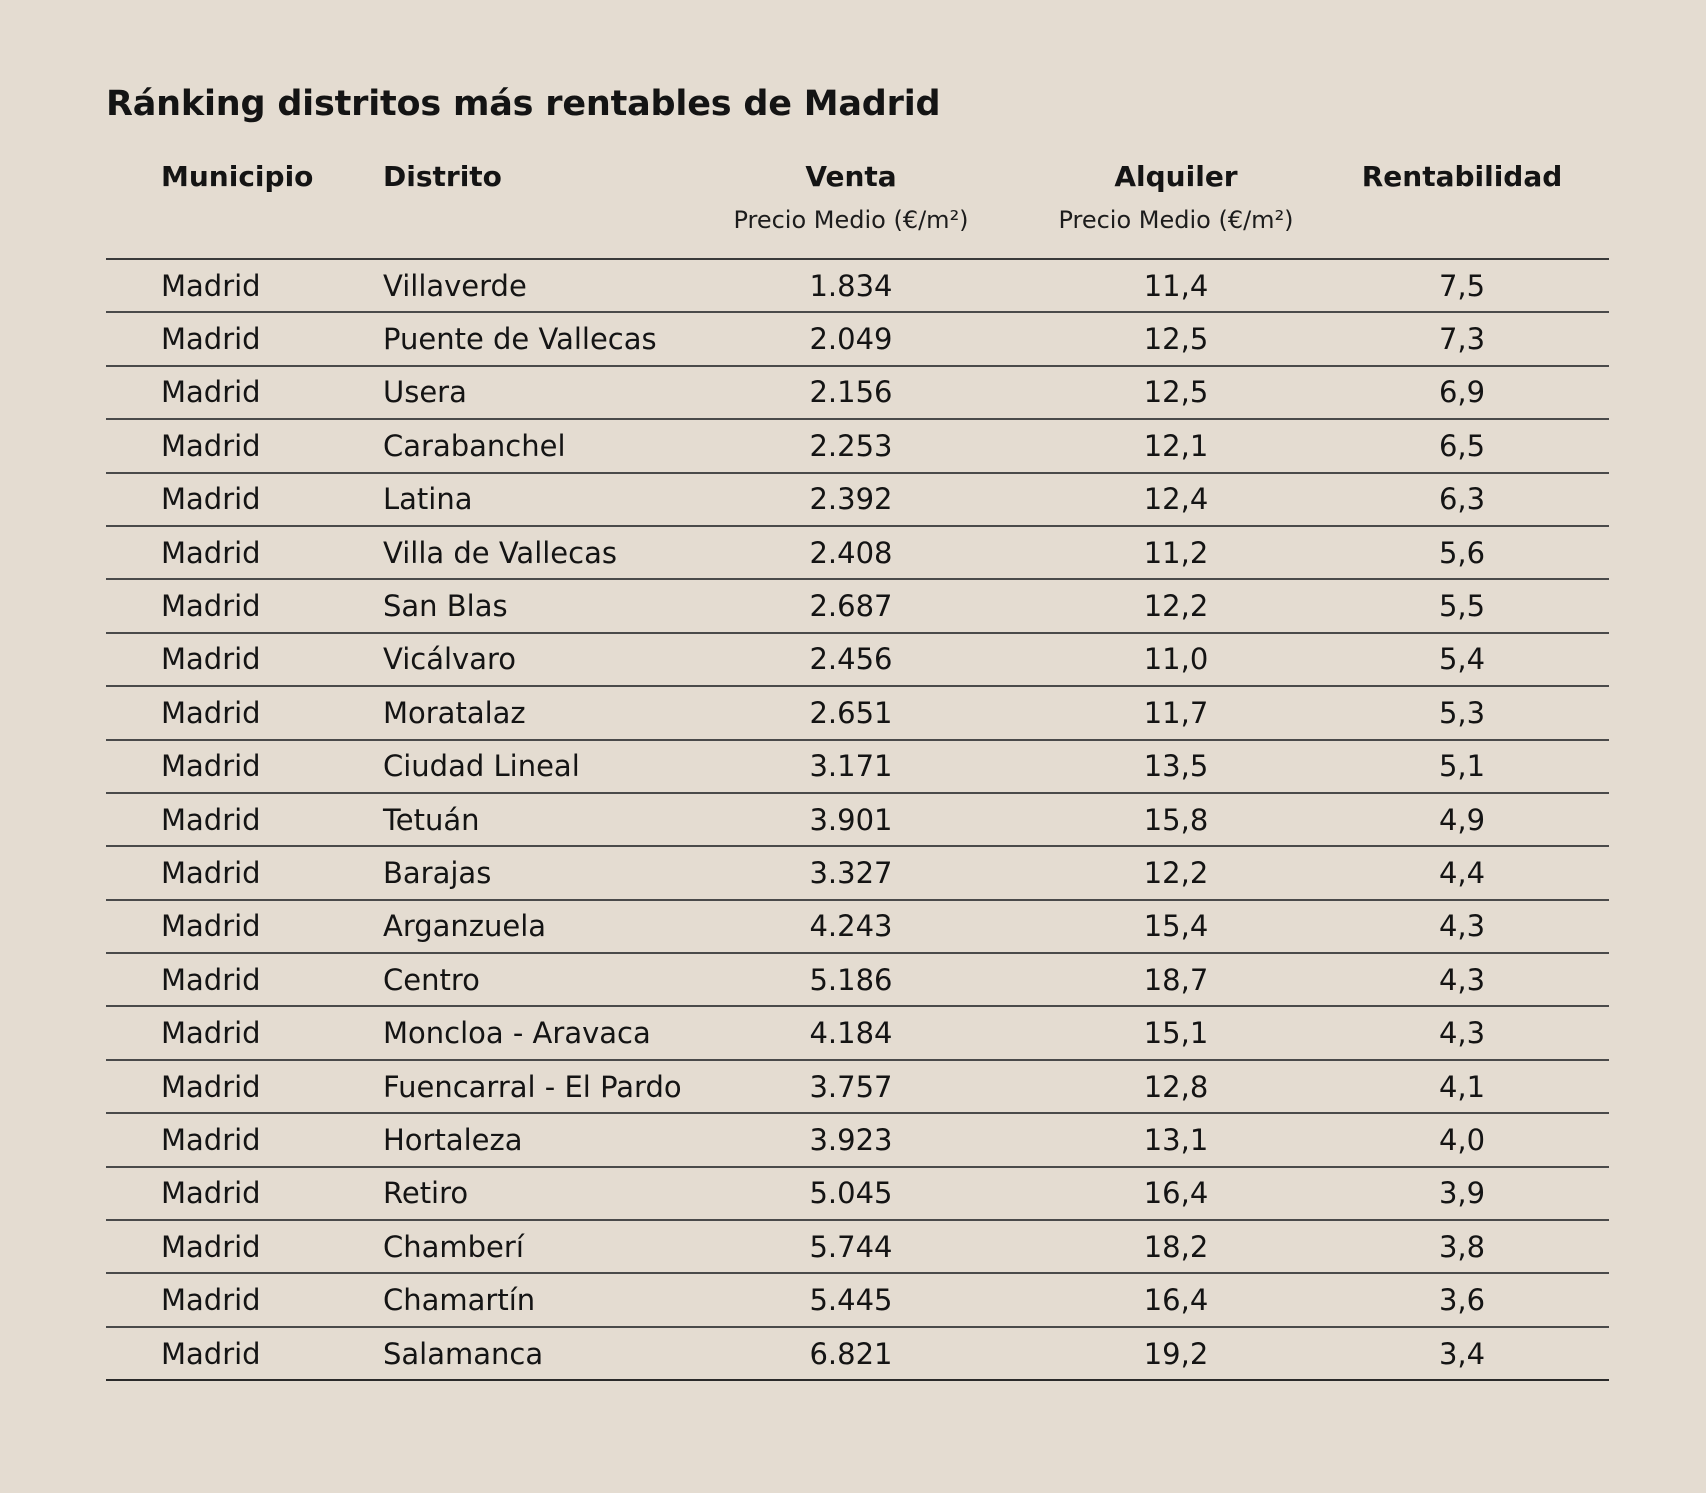 Image resolution: width=1706 pixels, height=1493 pixels. What do you see at coordinates (857, 1301) in the screenshot?
I see `table-row: Madrid Chamartín 5.445 16,4 3,6` at bounding box center [857, 1301].